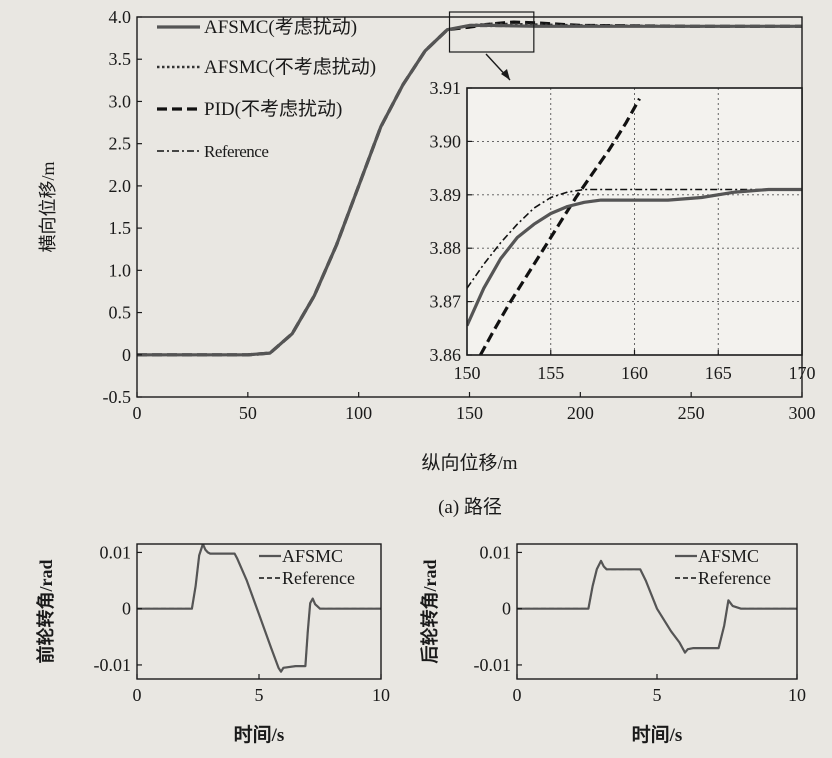 This screenshot has width=832, height=758. Describe the element at coordinates (718, 373) in the screenshot. I see `x-tick-label: 165` at that location.